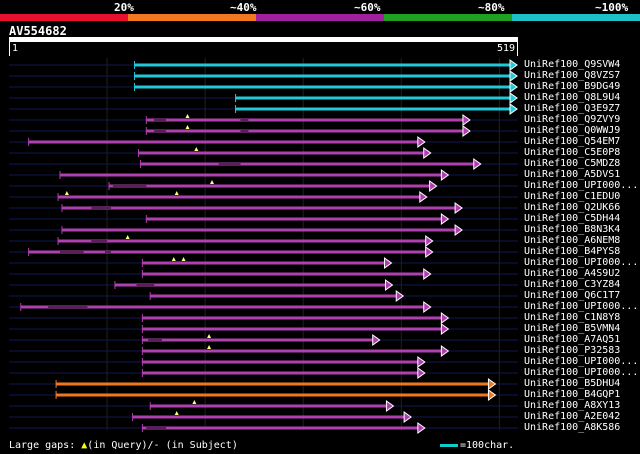 This screenshot has width=640, height=454. I want to click on hit-label: UniRef100_Q54EM7, so click(572, 141).